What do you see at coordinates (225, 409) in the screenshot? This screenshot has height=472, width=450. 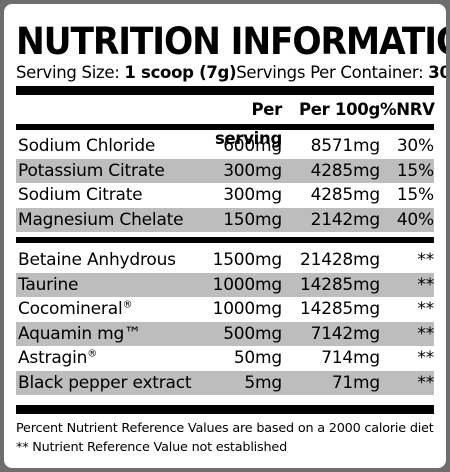 I see `divider-footer` at bounding box center [225, 409].